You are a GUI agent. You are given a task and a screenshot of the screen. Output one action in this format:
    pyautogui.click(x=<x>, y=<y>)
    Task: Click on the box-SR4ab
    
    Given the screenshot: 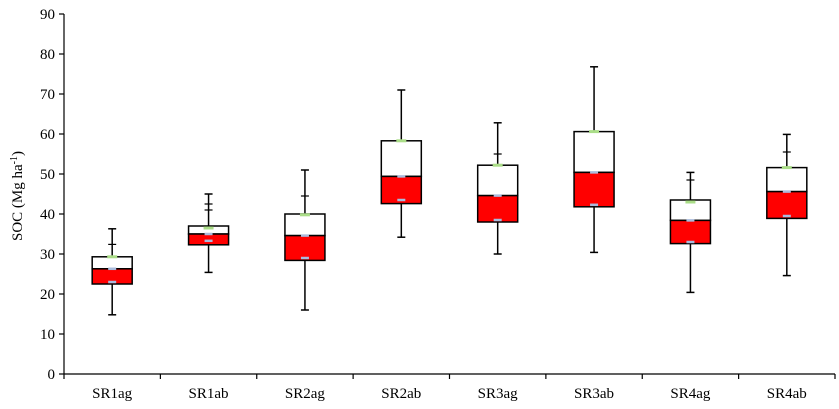 What is the action you would take?
    pyautogui.click(x=787, y=205)
    